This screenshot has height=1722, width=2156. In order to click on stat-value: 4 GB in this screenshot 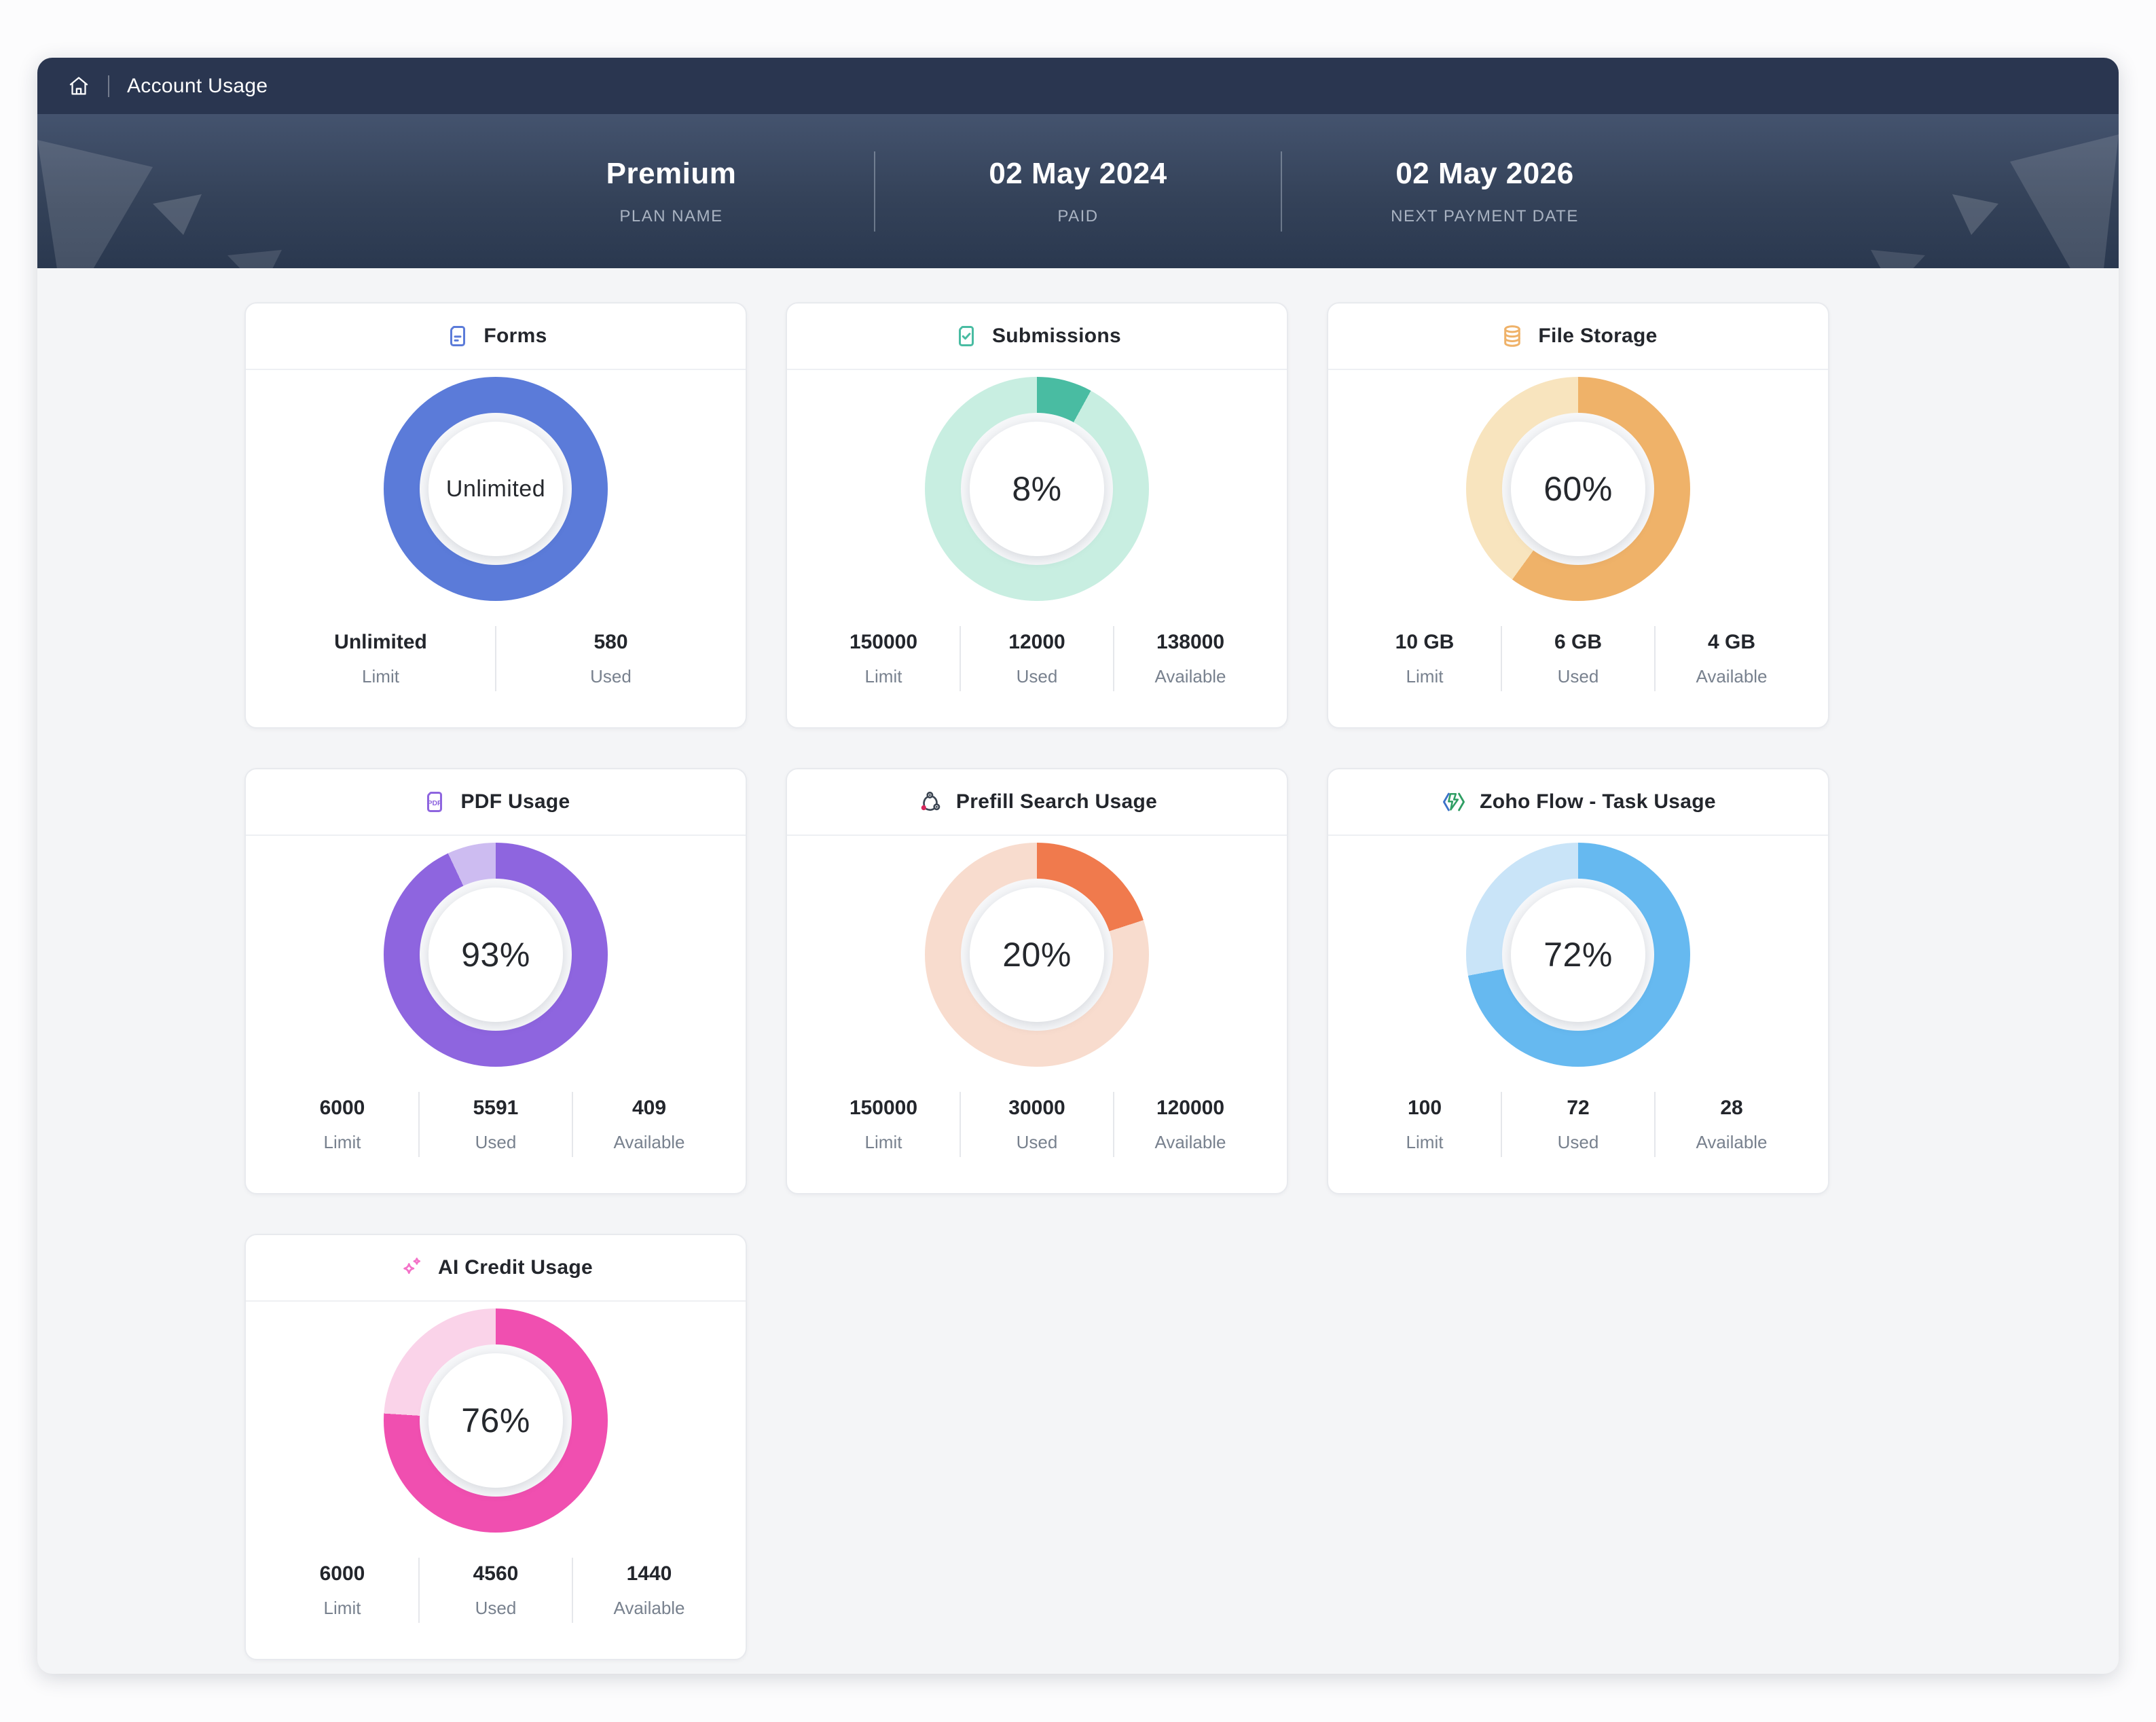, I will do `click(1732, 641)`.